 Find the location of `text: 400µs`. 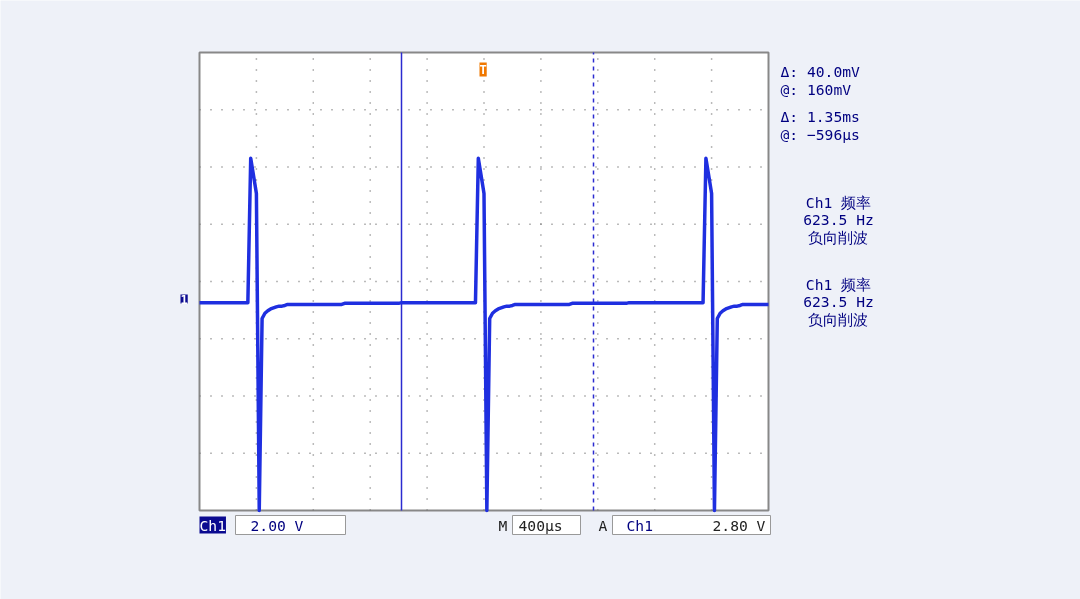

text: 400µs is located at coordinates (540, 525).